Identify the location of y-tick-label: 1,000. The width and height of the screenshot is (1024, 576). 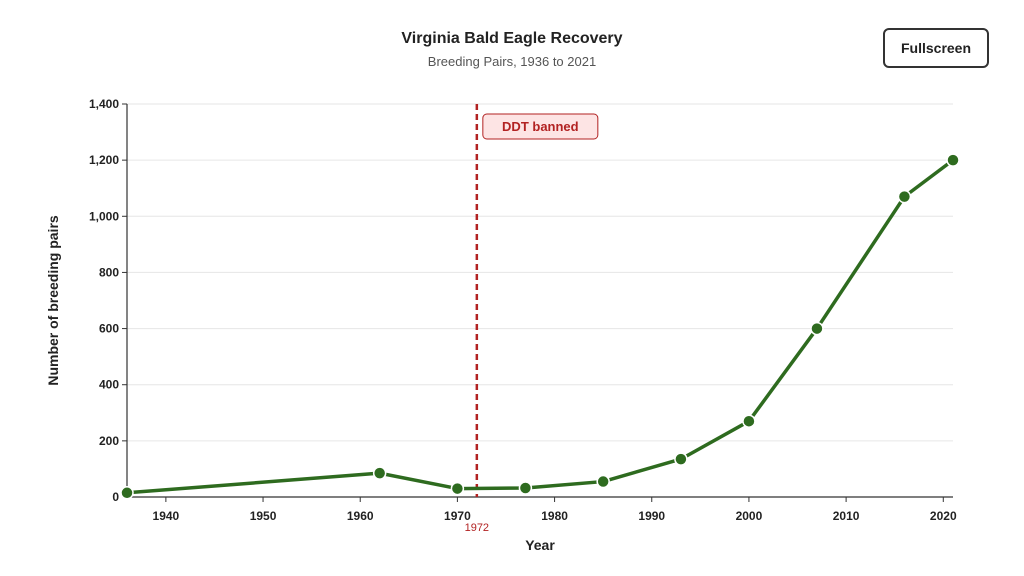
(104, 216).